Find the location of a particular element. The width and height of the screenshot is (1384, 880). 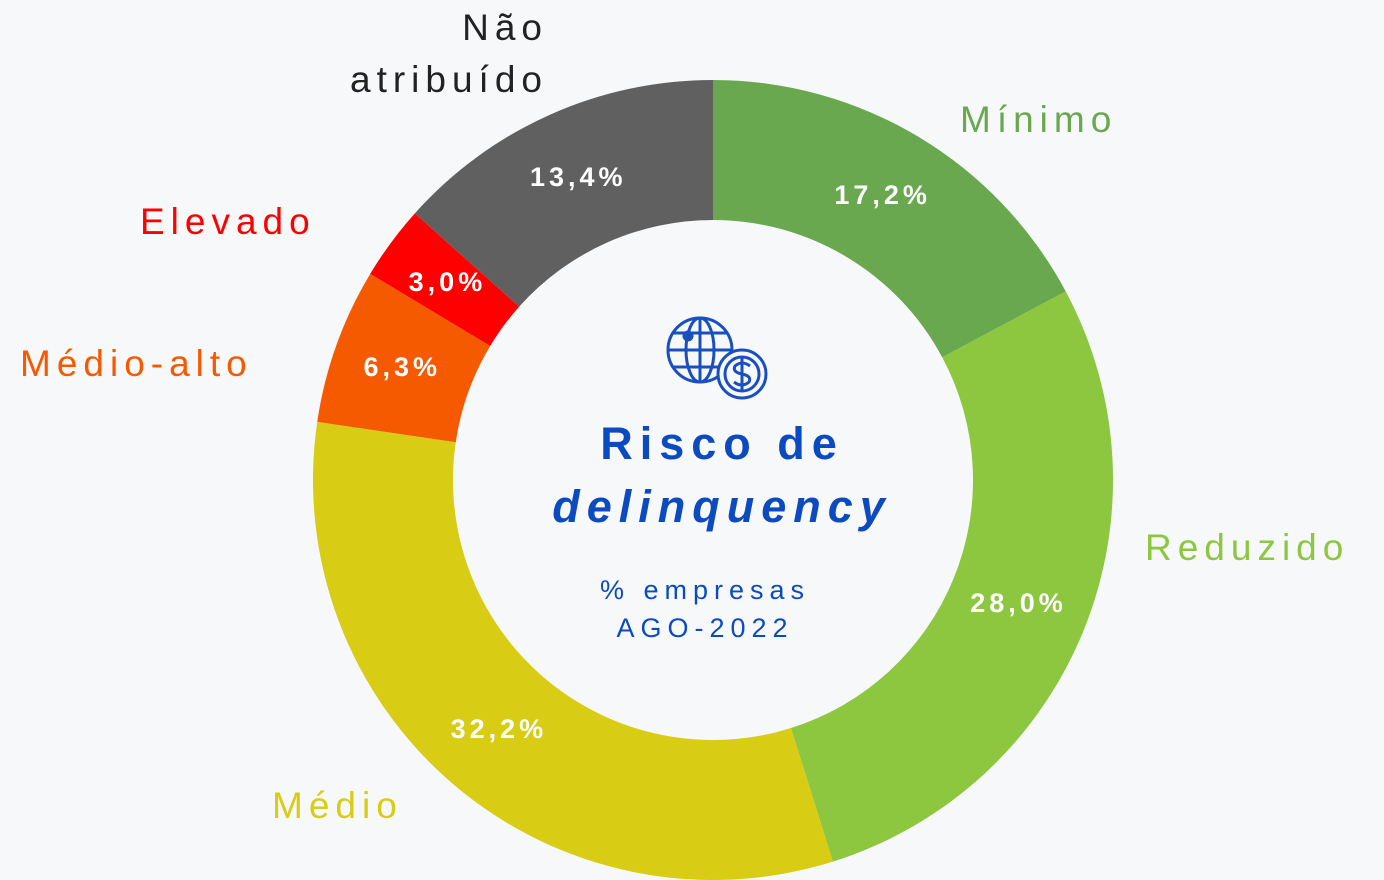

chart-title: Risco de is located at coordinates (722, 443).